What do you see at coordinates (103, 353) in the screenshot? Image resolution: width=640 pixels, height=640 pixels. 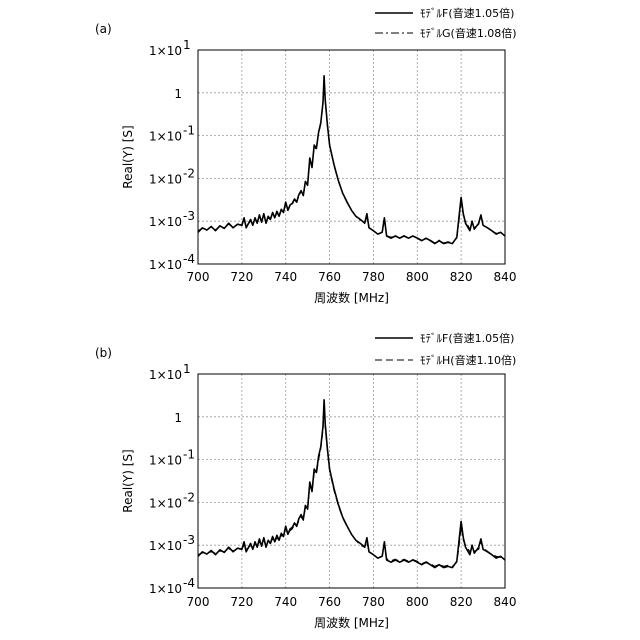 I see `panel-label: (b)` at bounding box center [103, 353].